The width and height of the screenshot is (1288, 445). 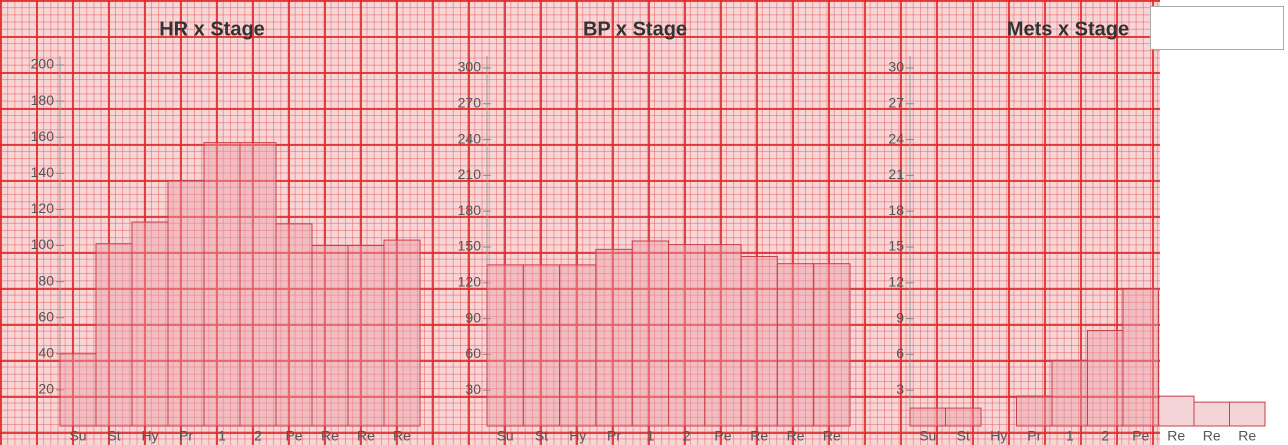 What do you see at coordinates (46, 389) in the screenshot?
I see `y-tick-label: 20` at bounding box center [46, 389].